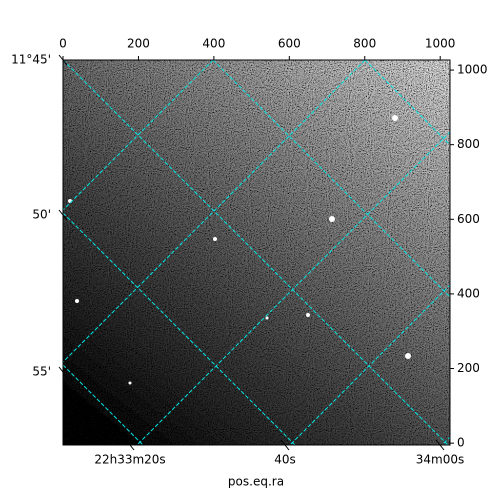 The width and height of the screenshot is (500, 504). I want to click on dec-tick-label: 50', so click(41, 215).